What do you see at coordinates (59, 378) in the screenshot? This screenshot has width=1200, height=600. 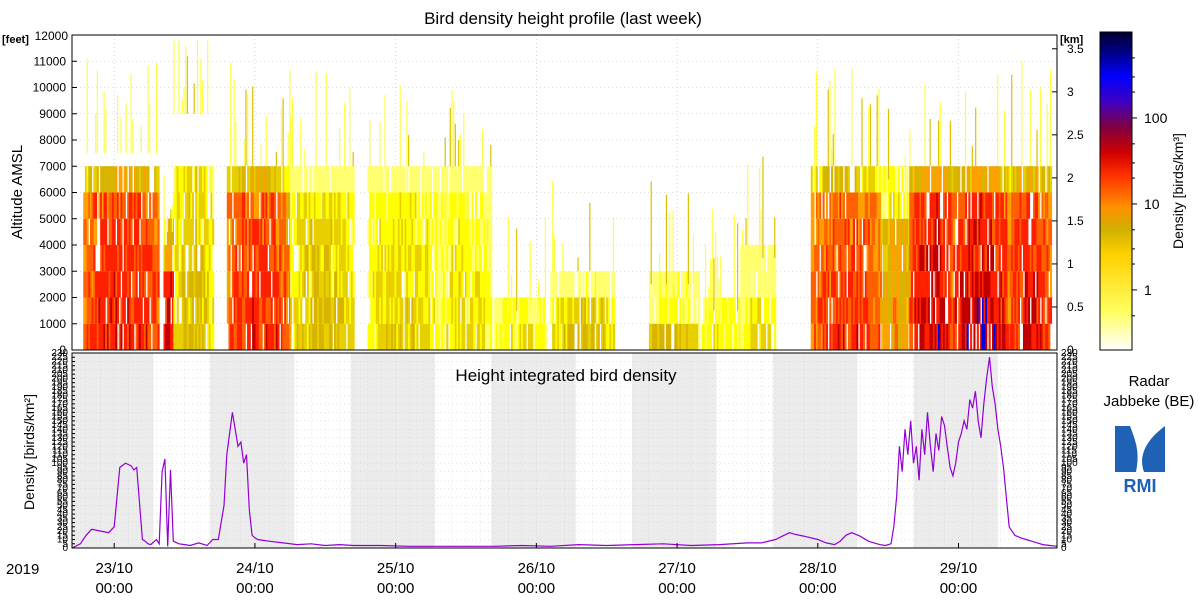 I see `integrated-y-tick-label: 200` at bounding box center [59, 378].